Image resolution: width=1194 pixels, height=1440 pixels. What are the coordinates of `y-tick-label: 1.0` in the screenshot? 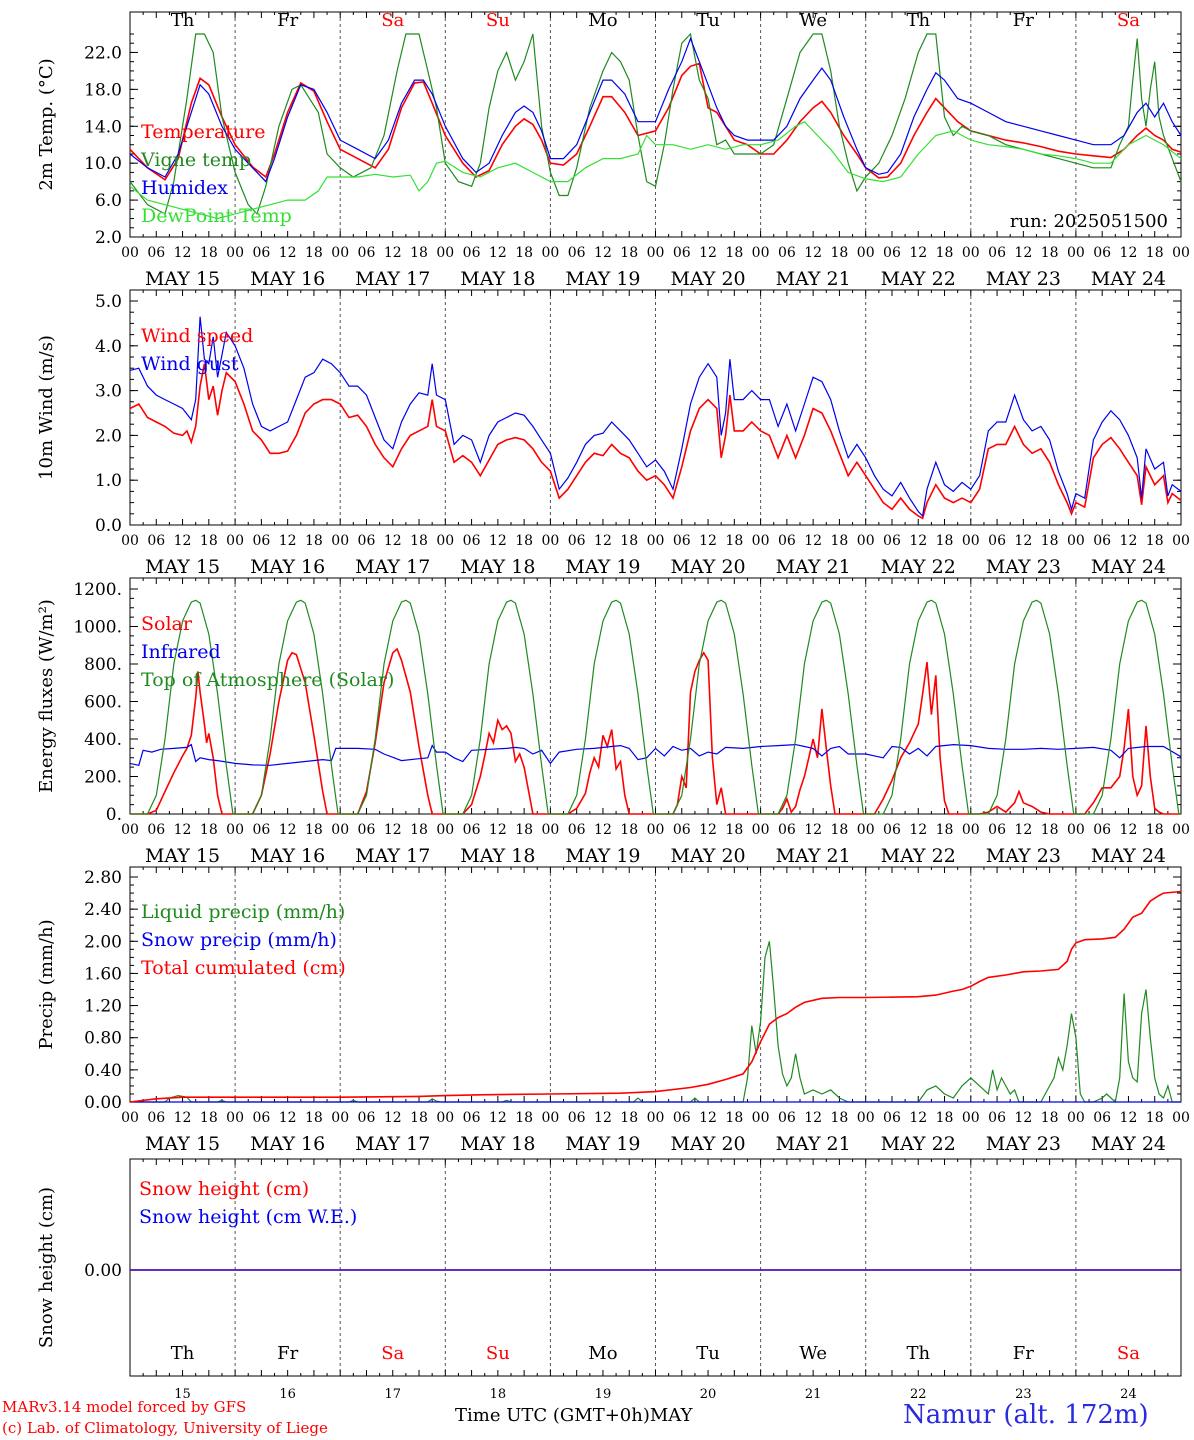 It's located at (108, 481).